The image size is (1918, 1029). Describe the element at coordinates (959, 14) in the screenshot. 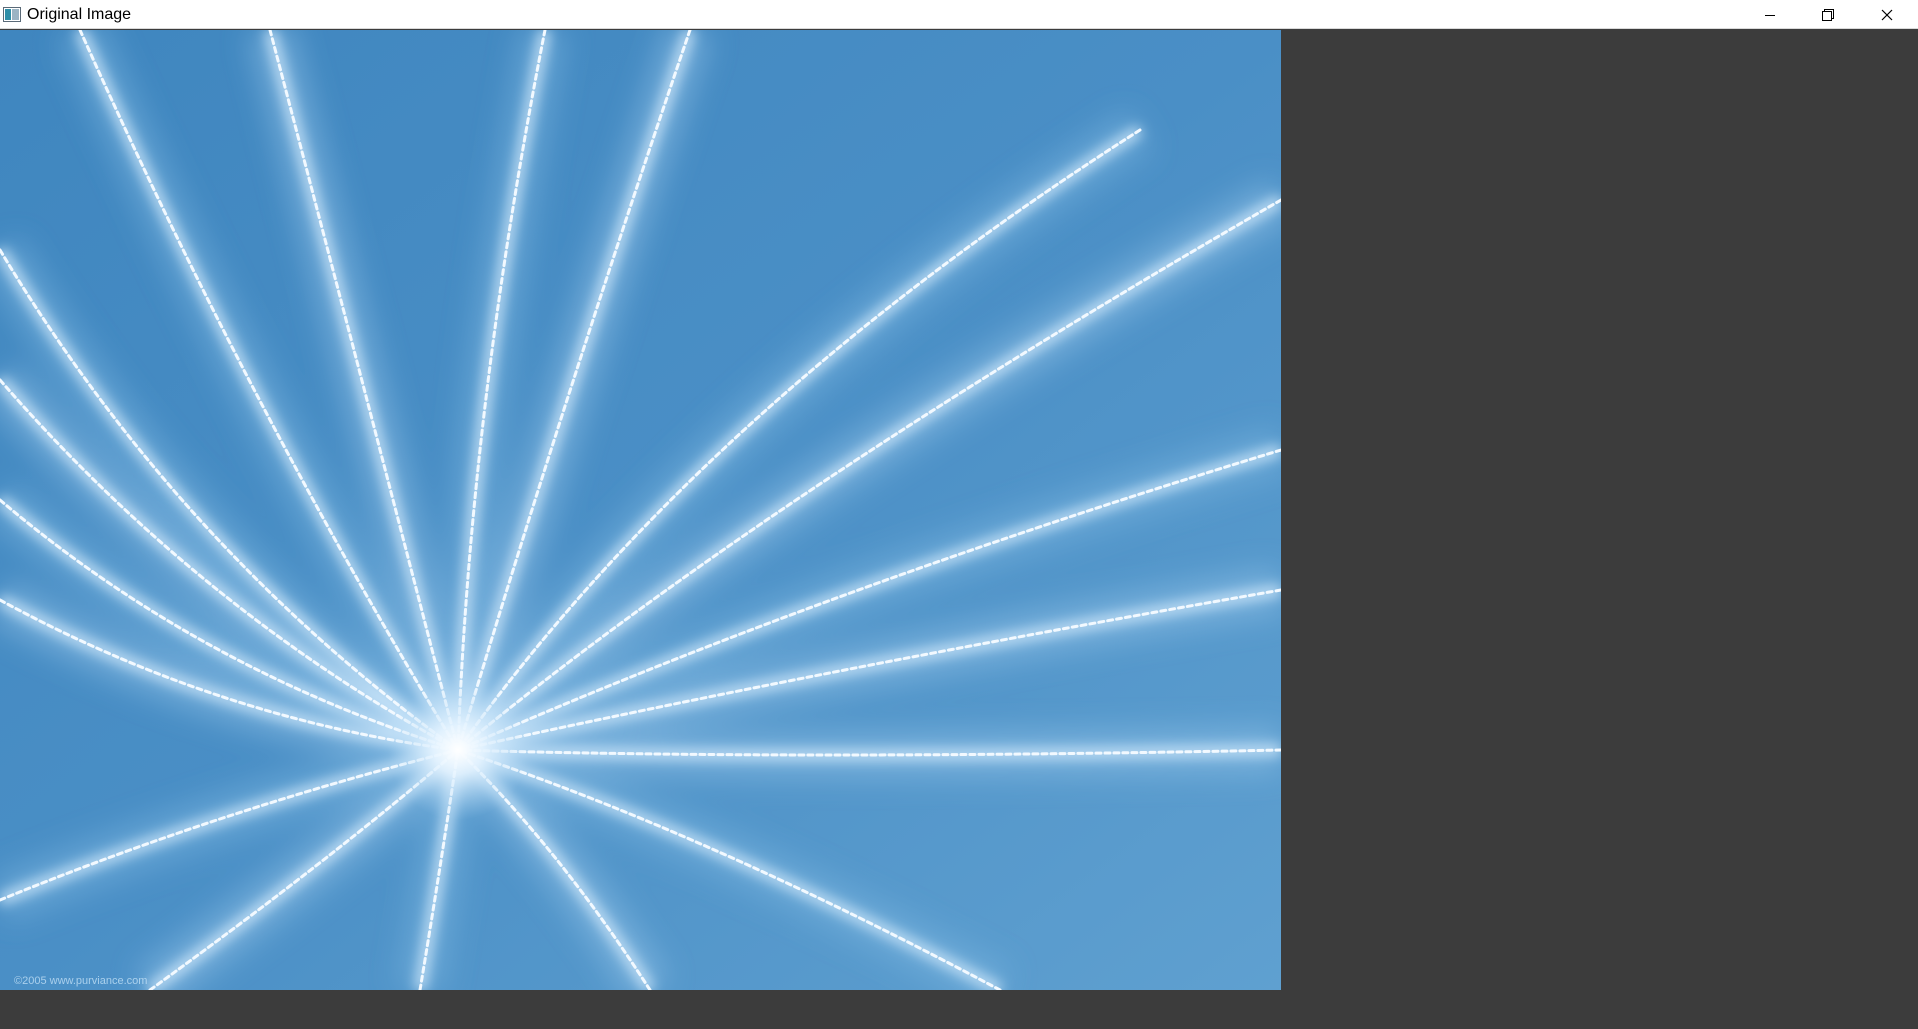

I see `title-bar: Original Image` at that location.